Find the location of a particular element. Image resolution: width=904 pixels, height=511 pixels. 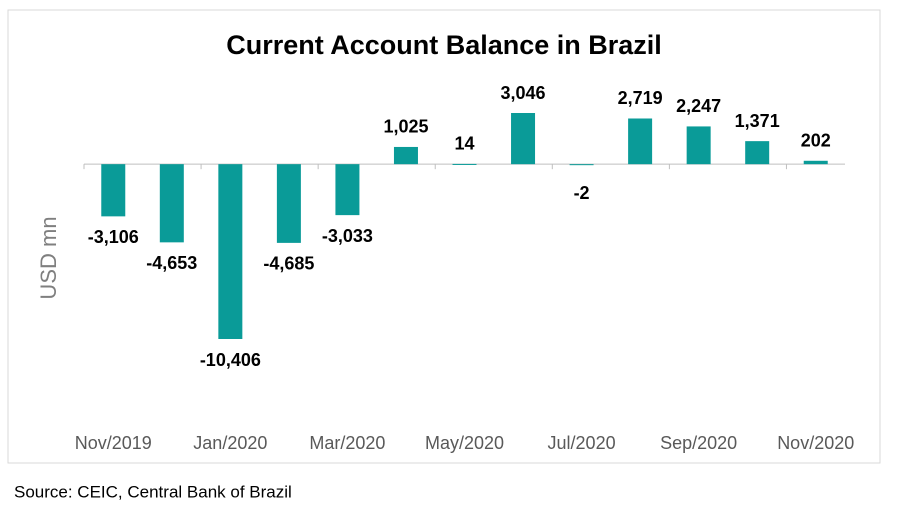

value-label: 2,247 is located at coordinates (698, 106).